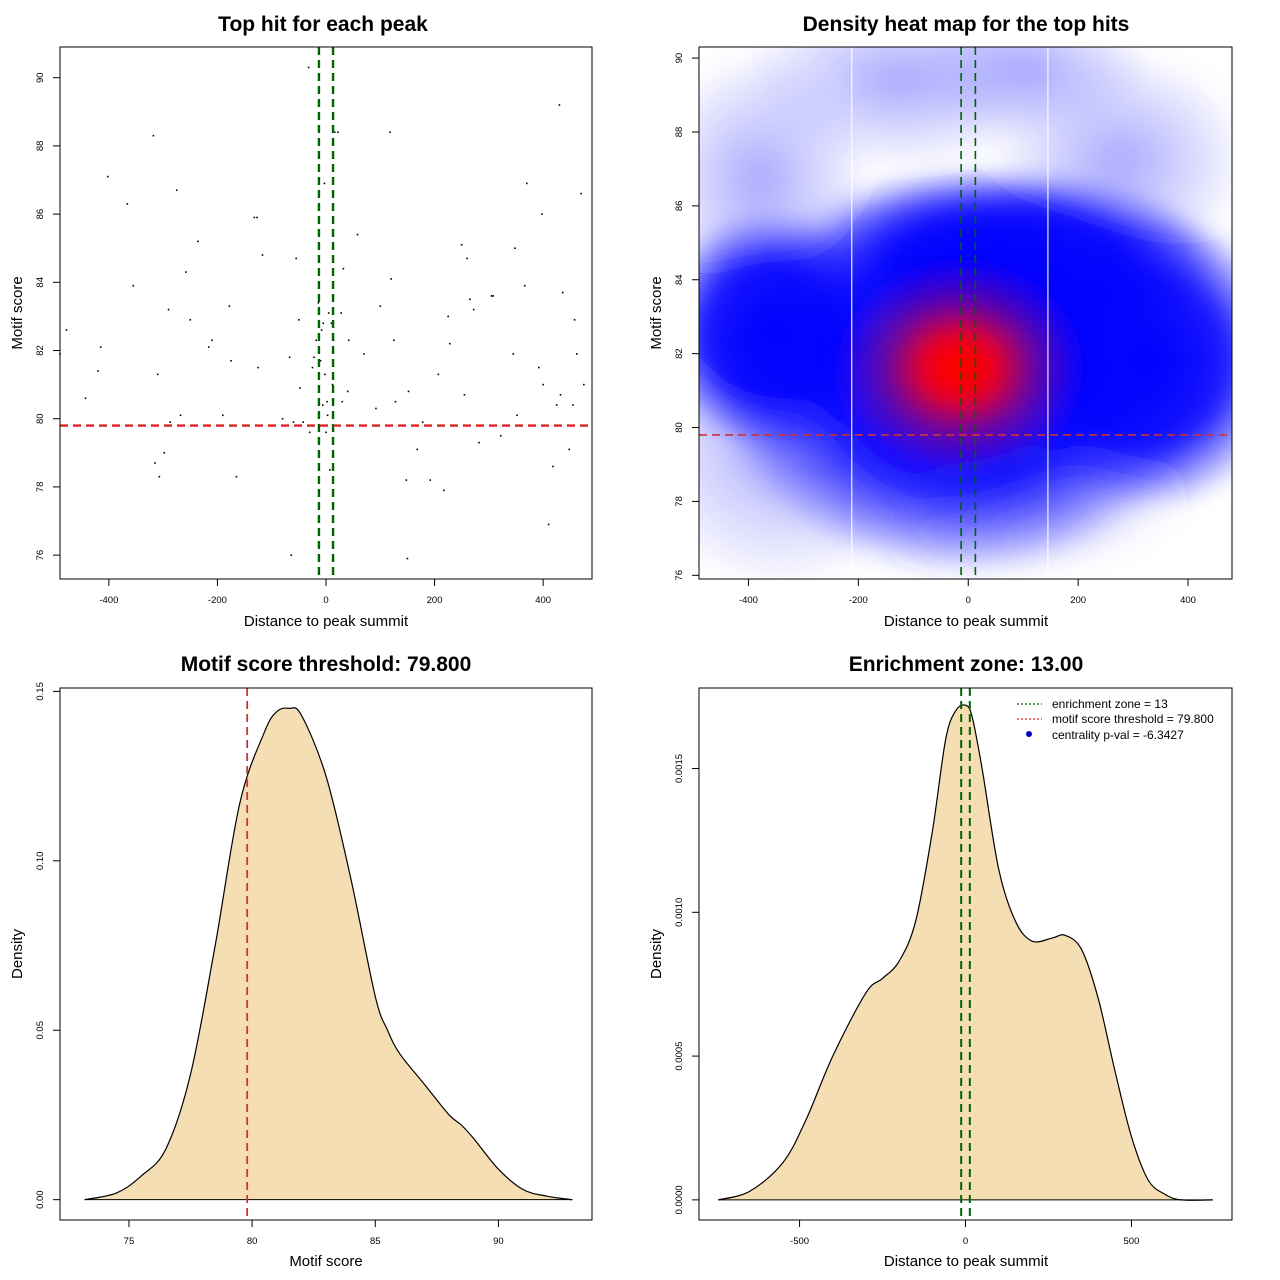 The width and height of the screenshot is (1280, 1280). What do you see at coordinates (679, 132) in the screenshot?
I see `y-tick-label: 88` at bounding box center [679, 132].